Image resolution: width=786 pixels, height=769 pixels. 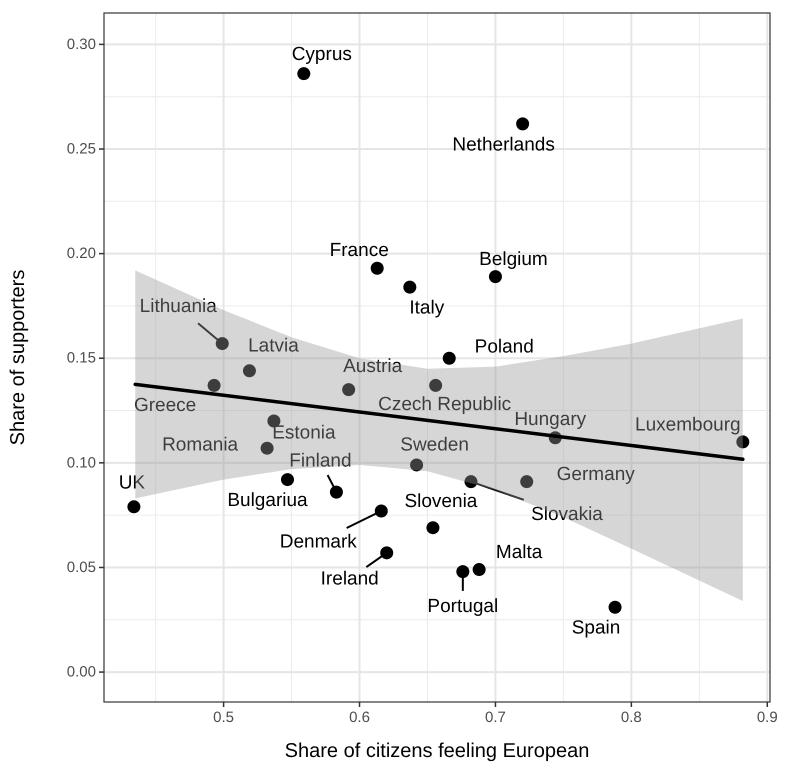 What do you see at coordinates (81, 672) in the screenshot?
I see `y-tick-label: 0.00` at bounding box center [81, 672].